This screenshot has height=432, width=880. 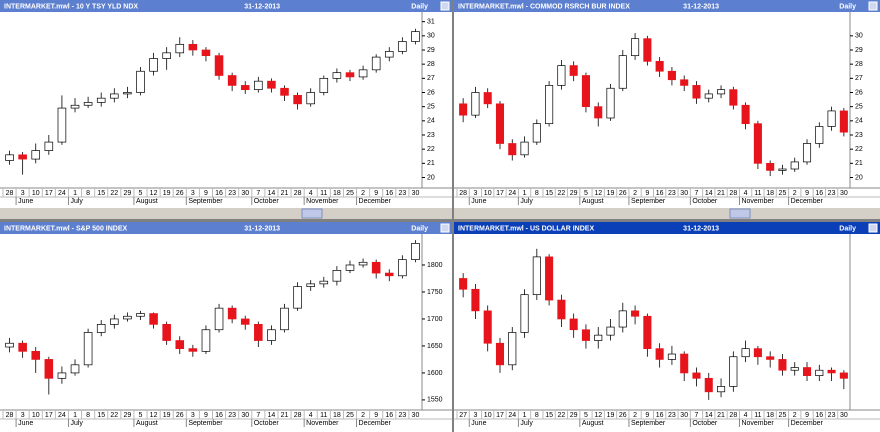 I want to click on x-tick-label: 23, so click(x=672, y=415).